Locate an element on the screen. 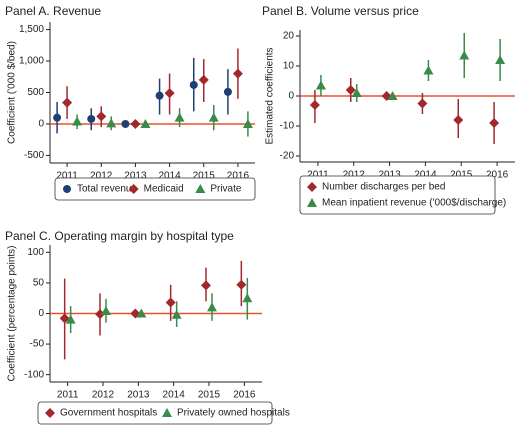 This screenshot has height=438, width=520. y-tick-label: -20 is located at coordinates (287, 156).